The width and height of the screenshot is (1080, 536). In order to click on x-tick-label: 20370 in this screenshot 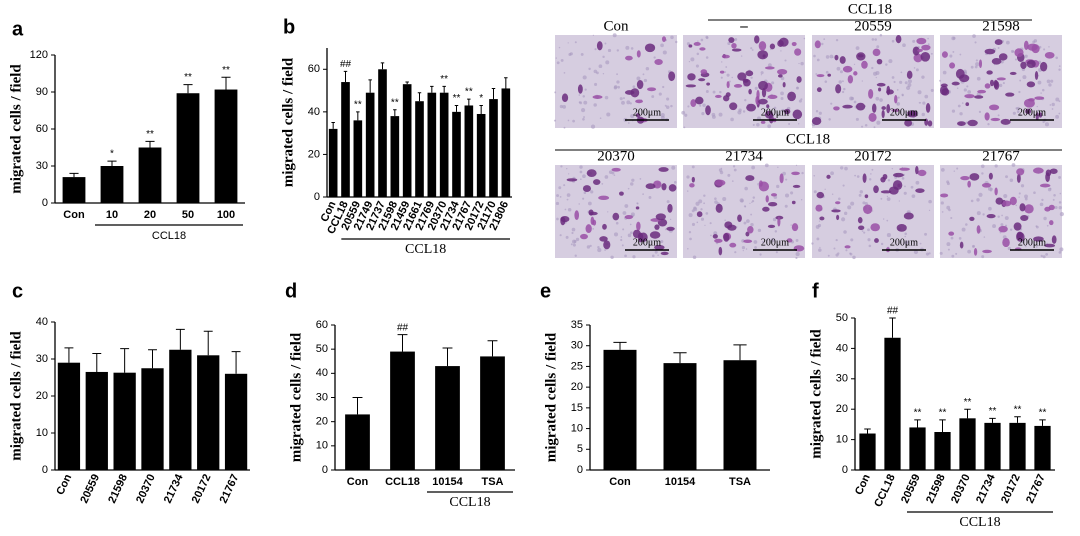, I will do `click(146, 488)`.